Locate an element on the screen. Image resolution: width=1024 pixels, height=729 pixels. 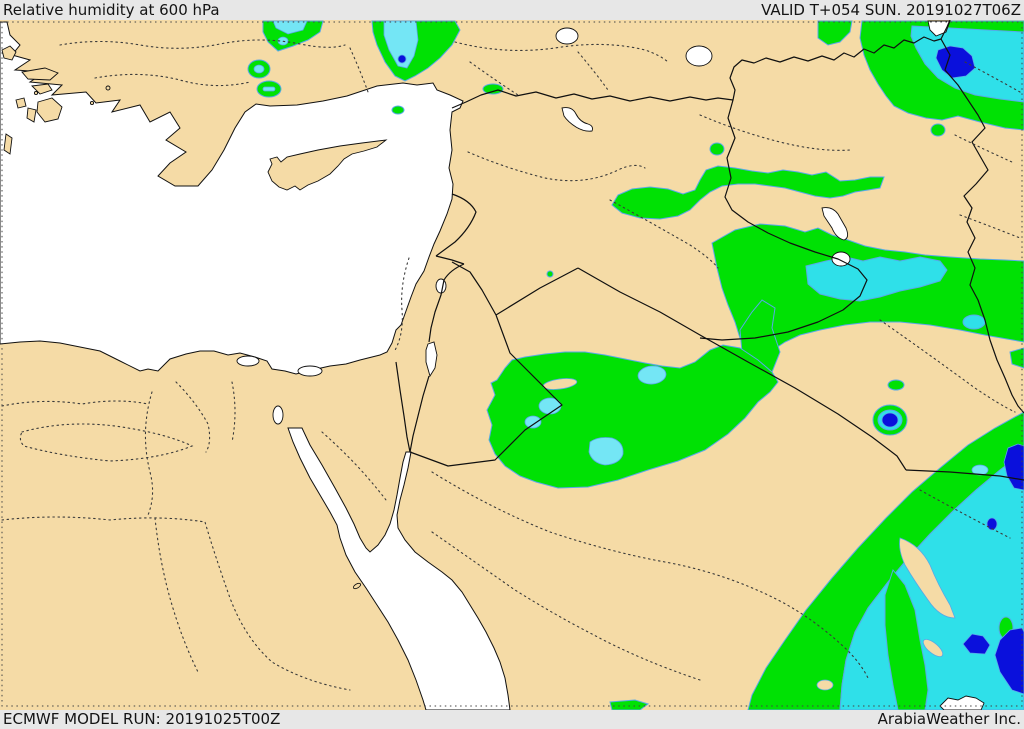
dead-sea is located at coordinates (431, 359).